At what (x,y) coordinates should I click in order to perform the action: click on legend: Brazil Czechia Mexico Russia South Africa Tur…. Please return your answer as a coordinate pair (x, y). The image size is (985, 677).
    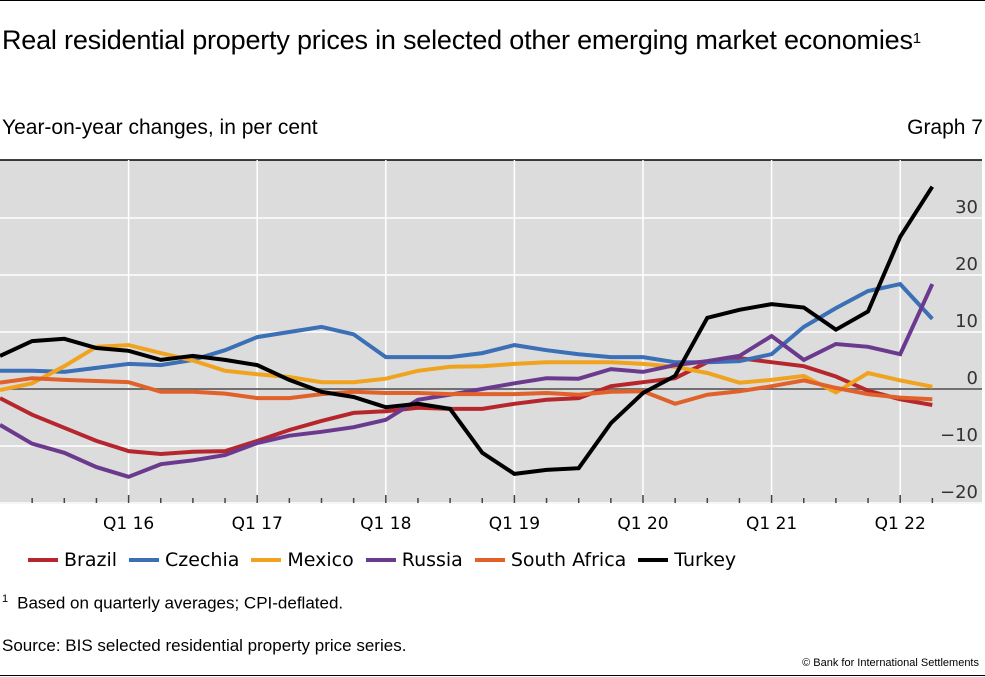
    Looking at the image, I should click on (388, 560).